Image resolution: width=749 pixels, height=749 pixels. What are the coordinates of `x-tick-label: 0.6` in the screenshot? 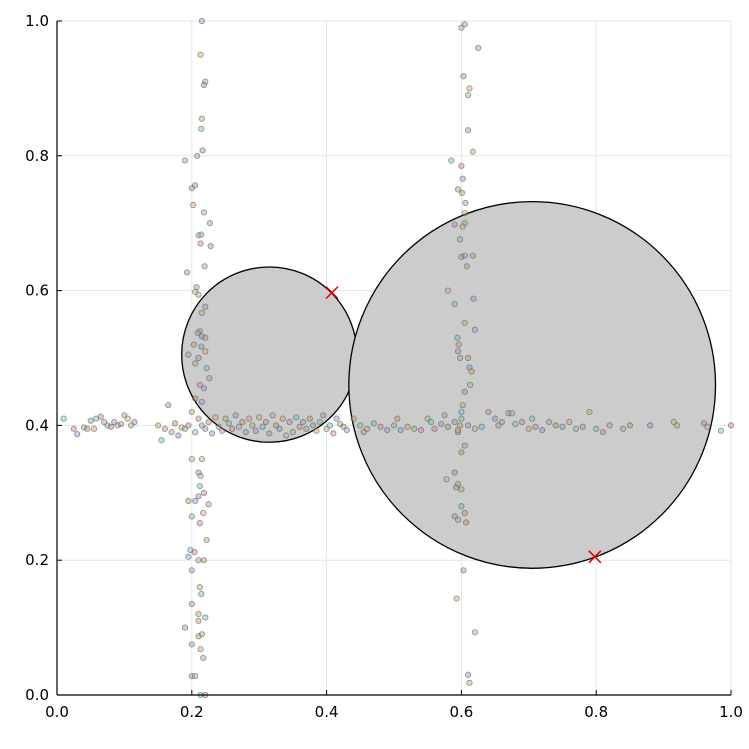 It's located at (461, 712).